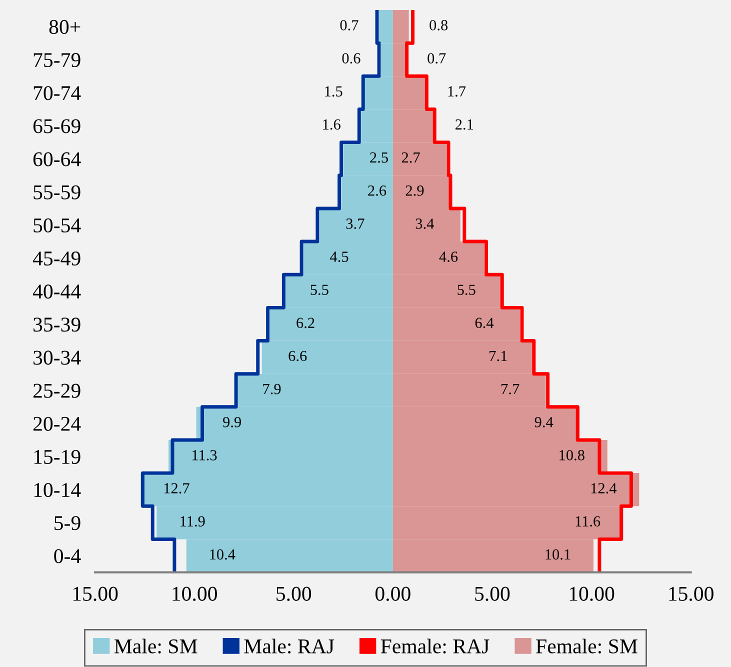 The height and width of the screenshot is (667, 731). Describe the element at coordinates (297, 356) in the screenshot. I see `data-label: 6.6` at that location.